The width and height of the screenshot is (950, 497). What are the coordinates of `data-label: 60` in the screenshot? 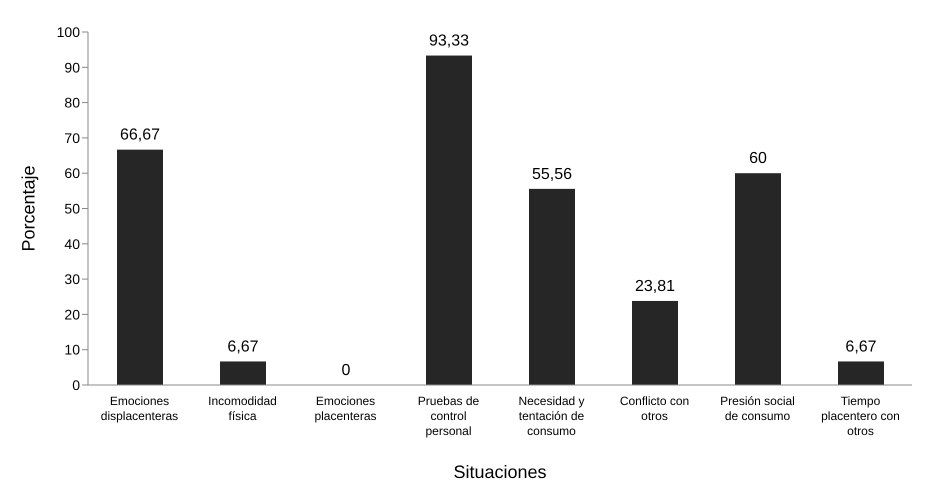 It's located at (758, 159).